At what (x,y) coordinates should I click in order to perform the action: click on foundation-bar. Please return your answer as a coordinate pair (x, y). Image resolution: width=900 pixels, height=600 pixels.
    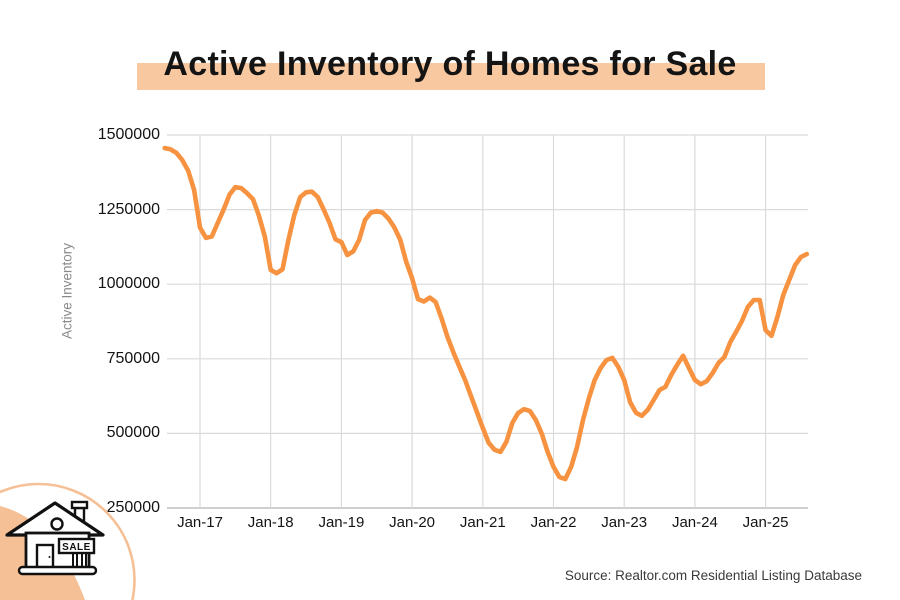
    Looking at the image, I should click on (57, 570).